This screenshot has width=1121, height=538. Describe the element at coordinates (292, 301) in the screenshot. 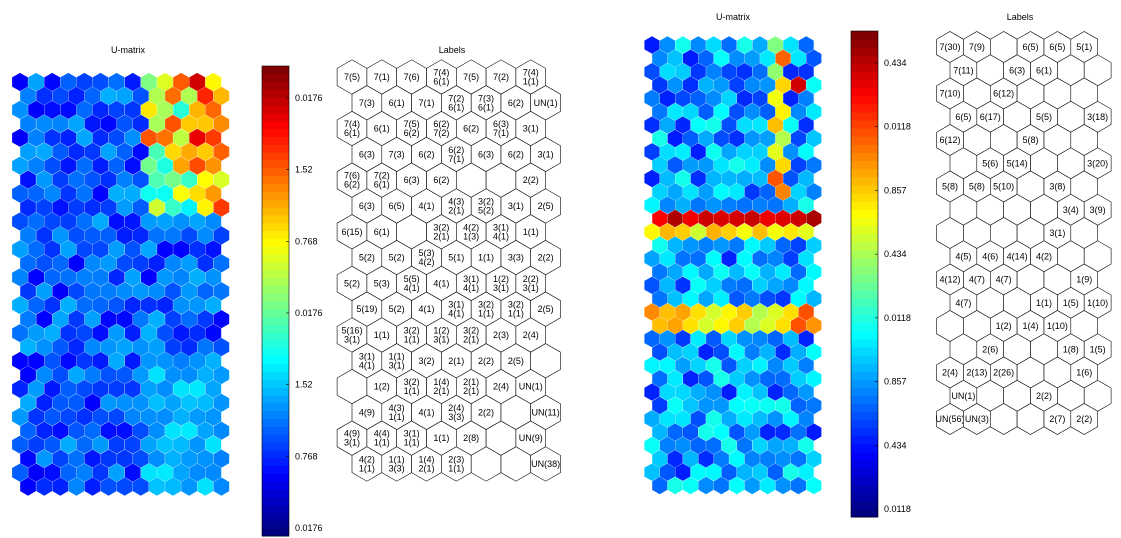

I see `left-colorbar: 0.0176 1.52 0.768 0.0176 1.52 0.768 0.0176` at that location.